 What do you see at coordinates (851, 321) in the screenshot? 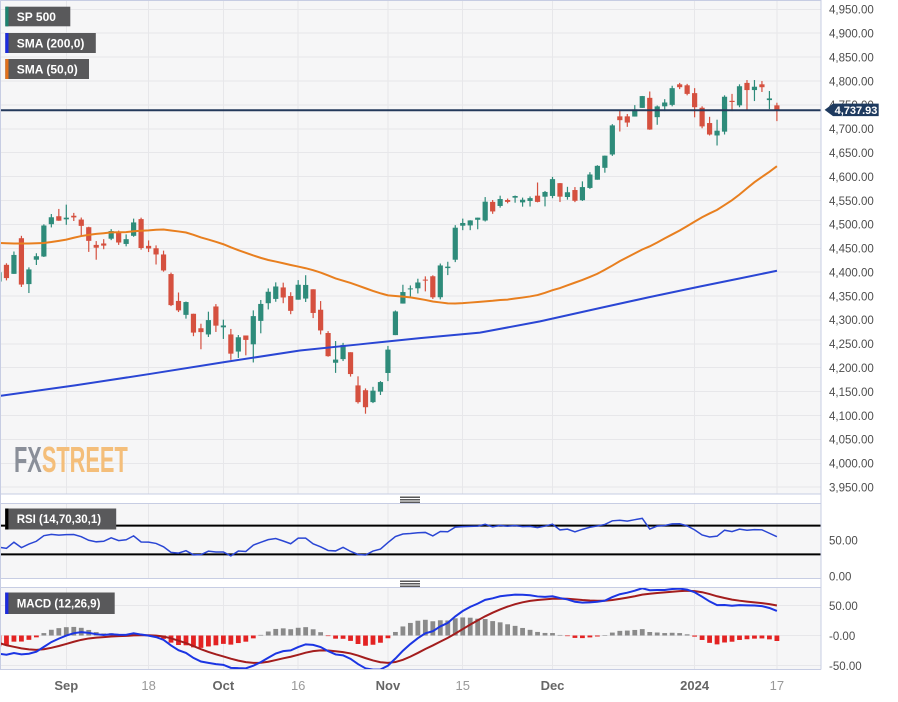
I see `svg-text: 4,300.00` at bounding box center [851, 321].